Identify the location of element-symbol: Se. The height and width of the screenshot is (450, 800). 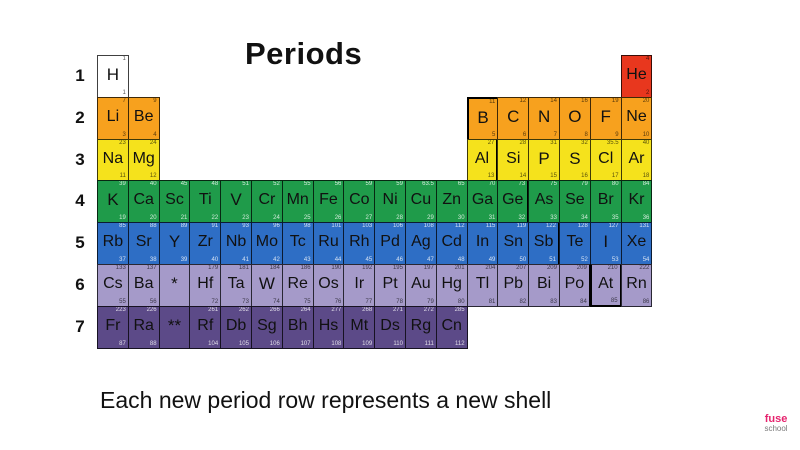
(575, 200).